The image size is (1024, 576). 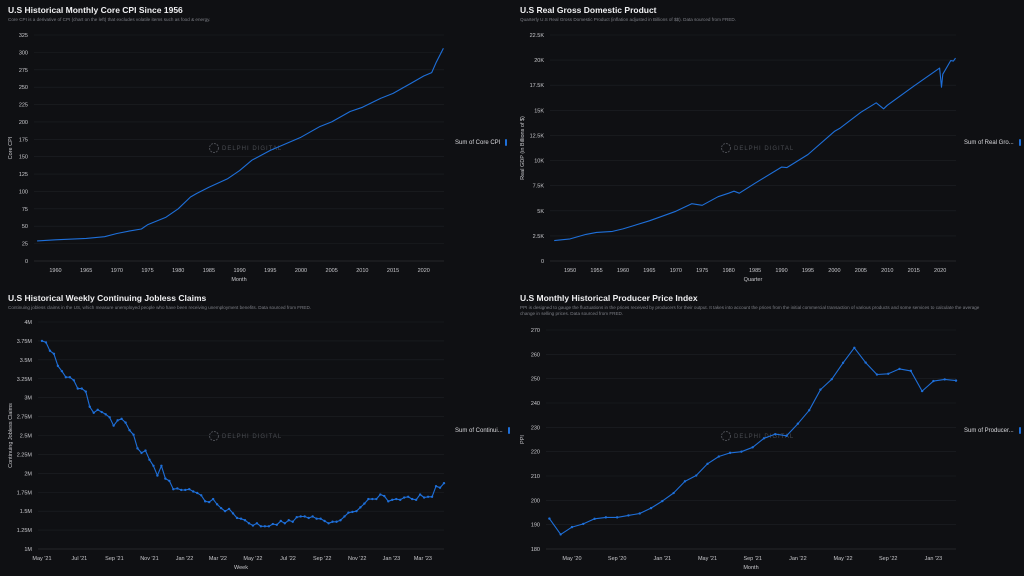 What do you see at coordinates (23, 140) in the screenshot?
I see `y-tick-label: 175` at bounding box center [23, 140].